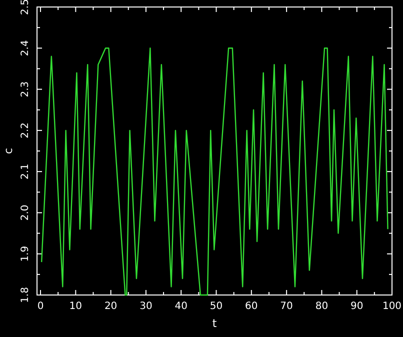  Describe the element at coordinates (357, 306) in the screenshot. I see `x-tick-label: 90` at that location.